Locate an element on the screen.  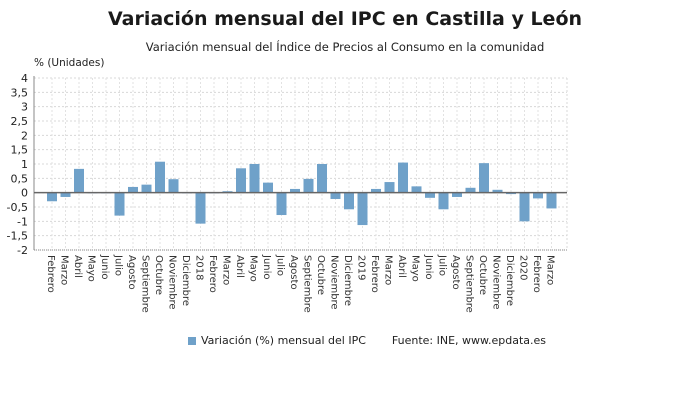
y-tick-label: 0 is located at coordinates (24, 193).